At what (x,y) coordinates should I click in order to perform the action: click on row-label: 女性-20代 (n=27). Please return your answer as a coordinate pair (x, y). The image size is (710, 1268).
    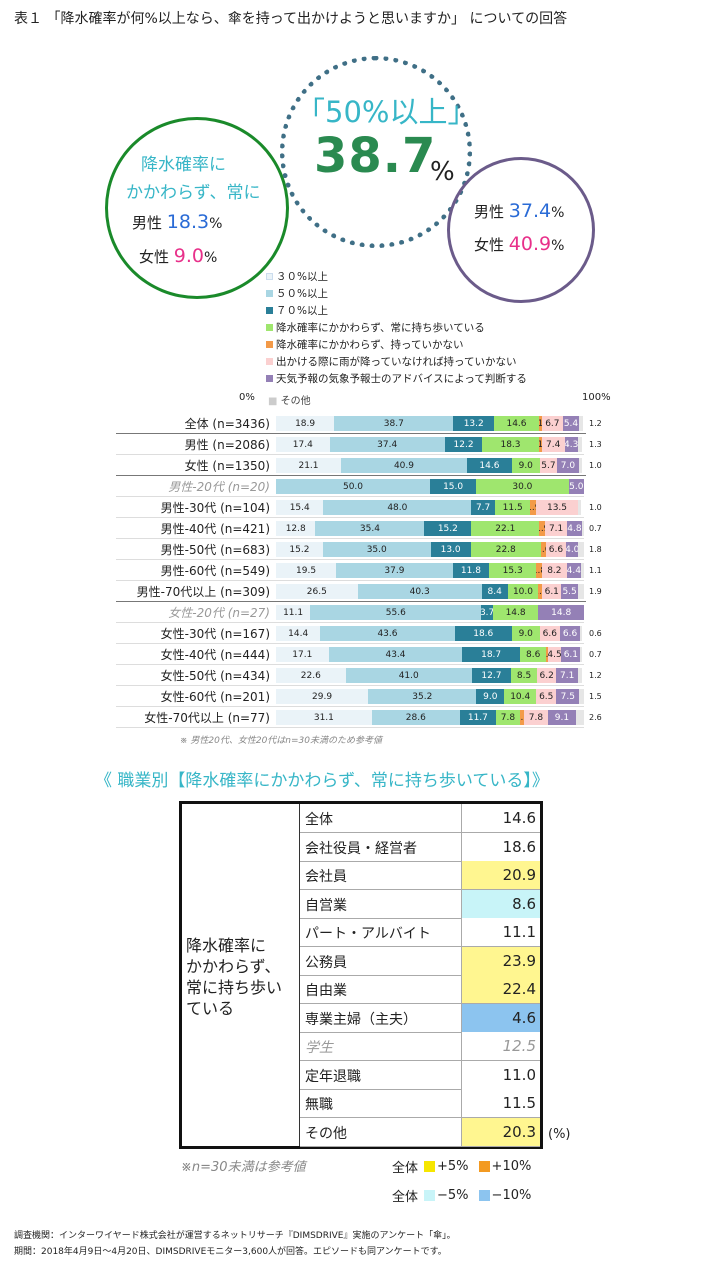
    Looking at the image, I should click on (219, 613).